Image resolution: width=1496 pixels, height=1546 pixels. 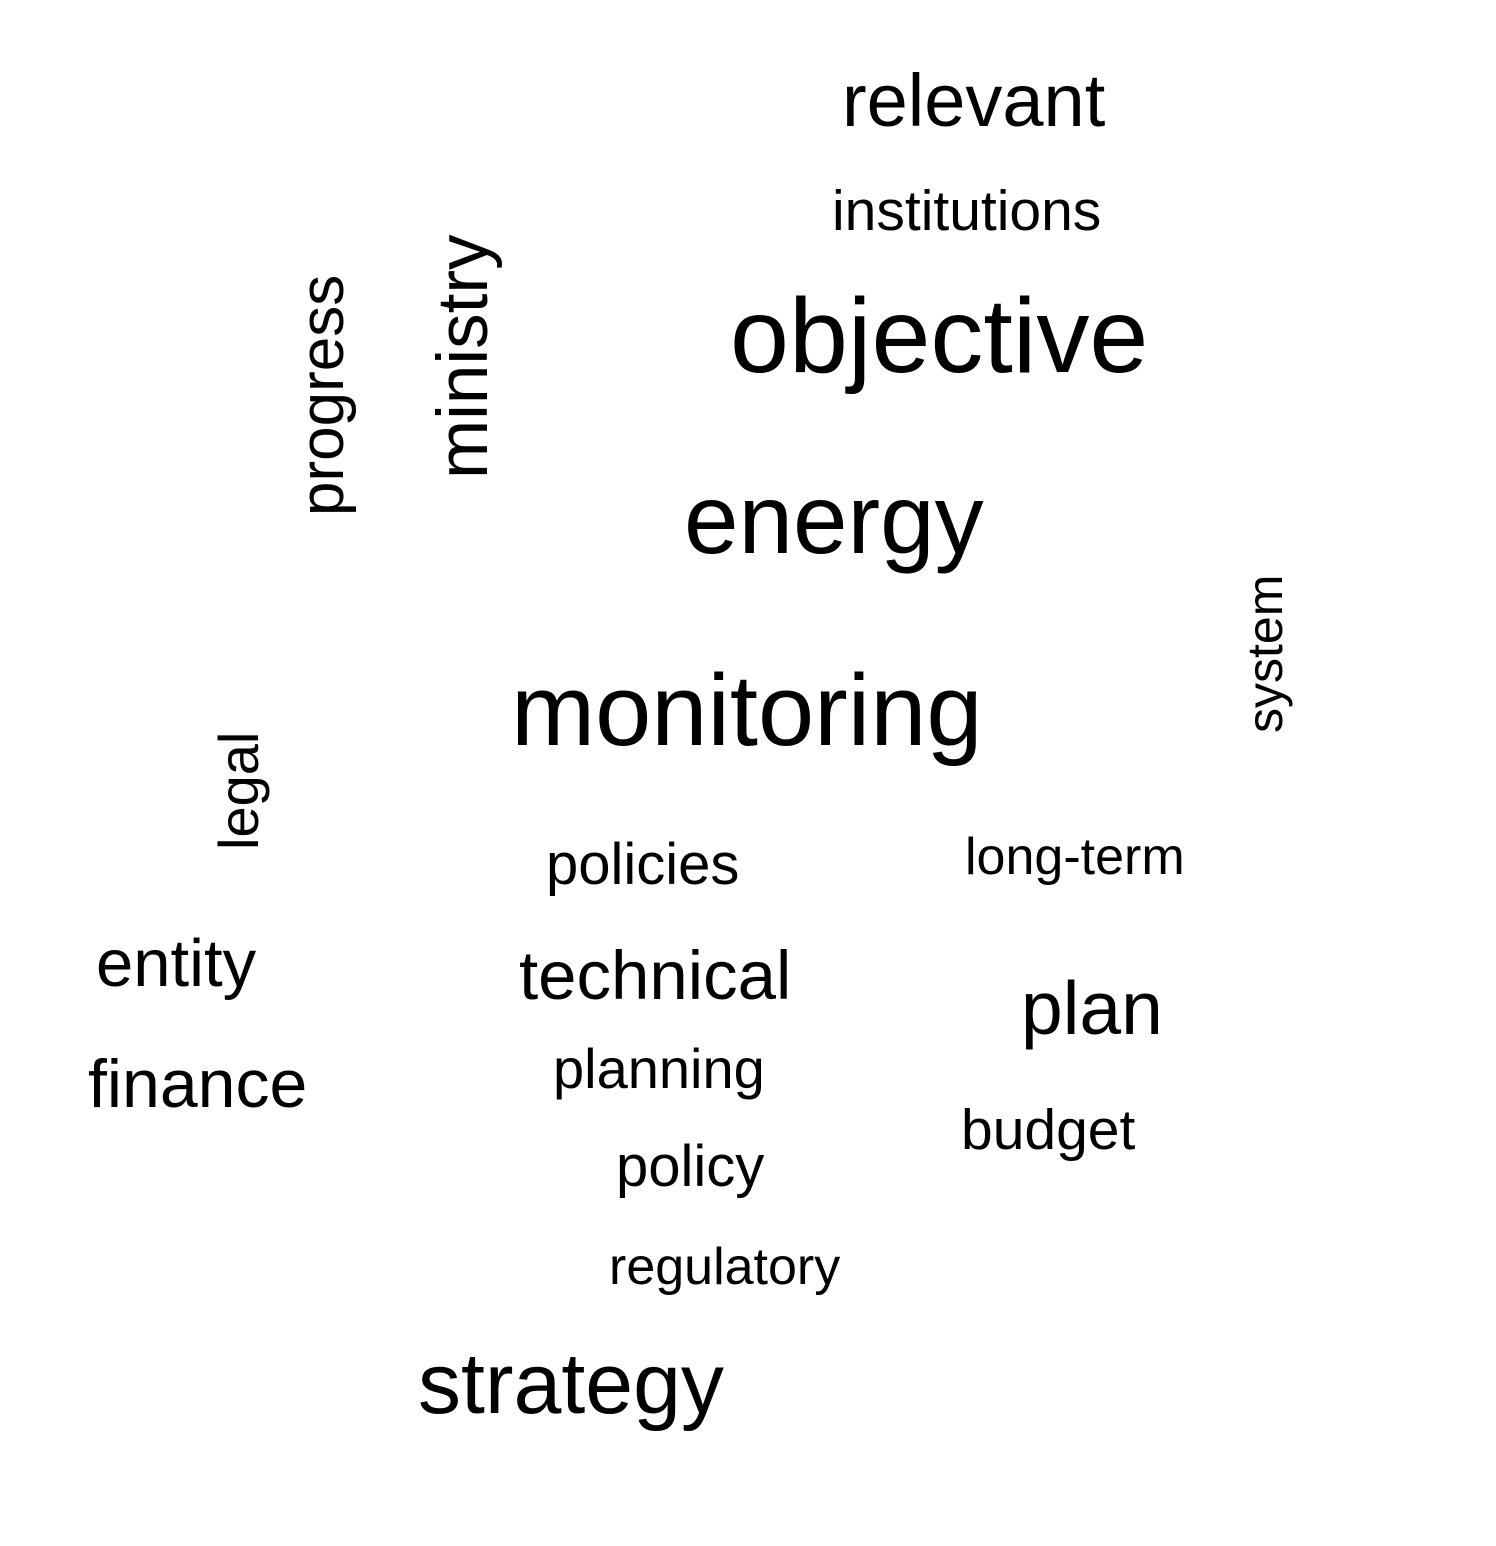 I want to click on word-objective: objective, so click(x=939, y=336).